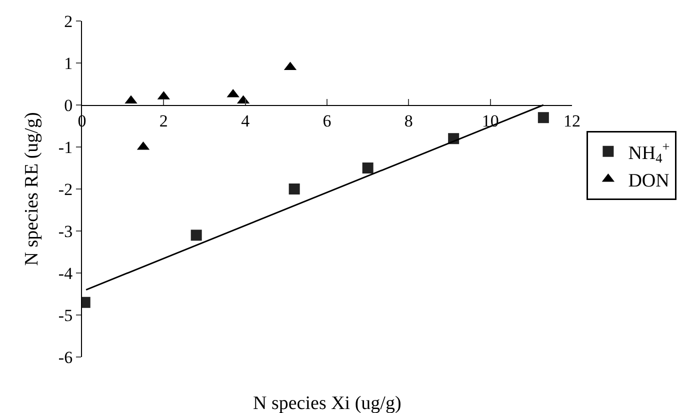  What do you see at coordinates (65, 357) in the screenshot?
I see `y-tick-label: -6` at bounding box center [65, 357].